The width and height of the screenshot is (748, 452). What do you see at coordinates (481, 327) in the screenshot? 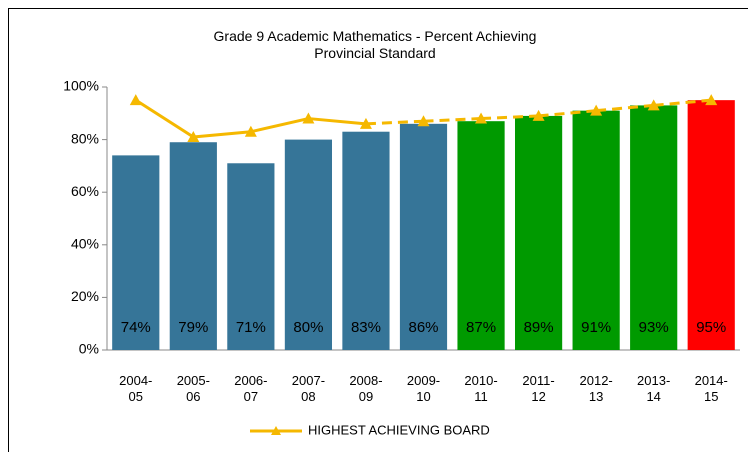
I see `bar-value-label: 87%` at bounding box center [481, 327].